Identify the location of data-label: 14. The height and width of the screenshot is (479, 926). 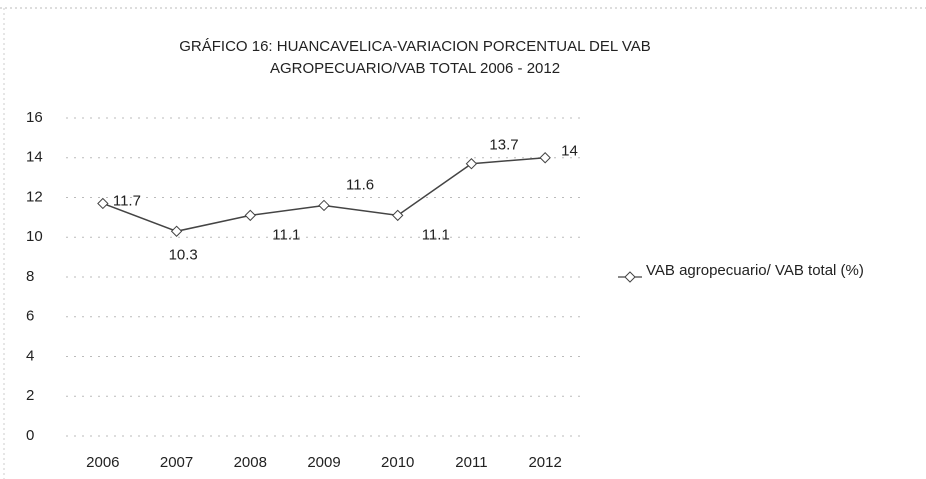
(569, 151).